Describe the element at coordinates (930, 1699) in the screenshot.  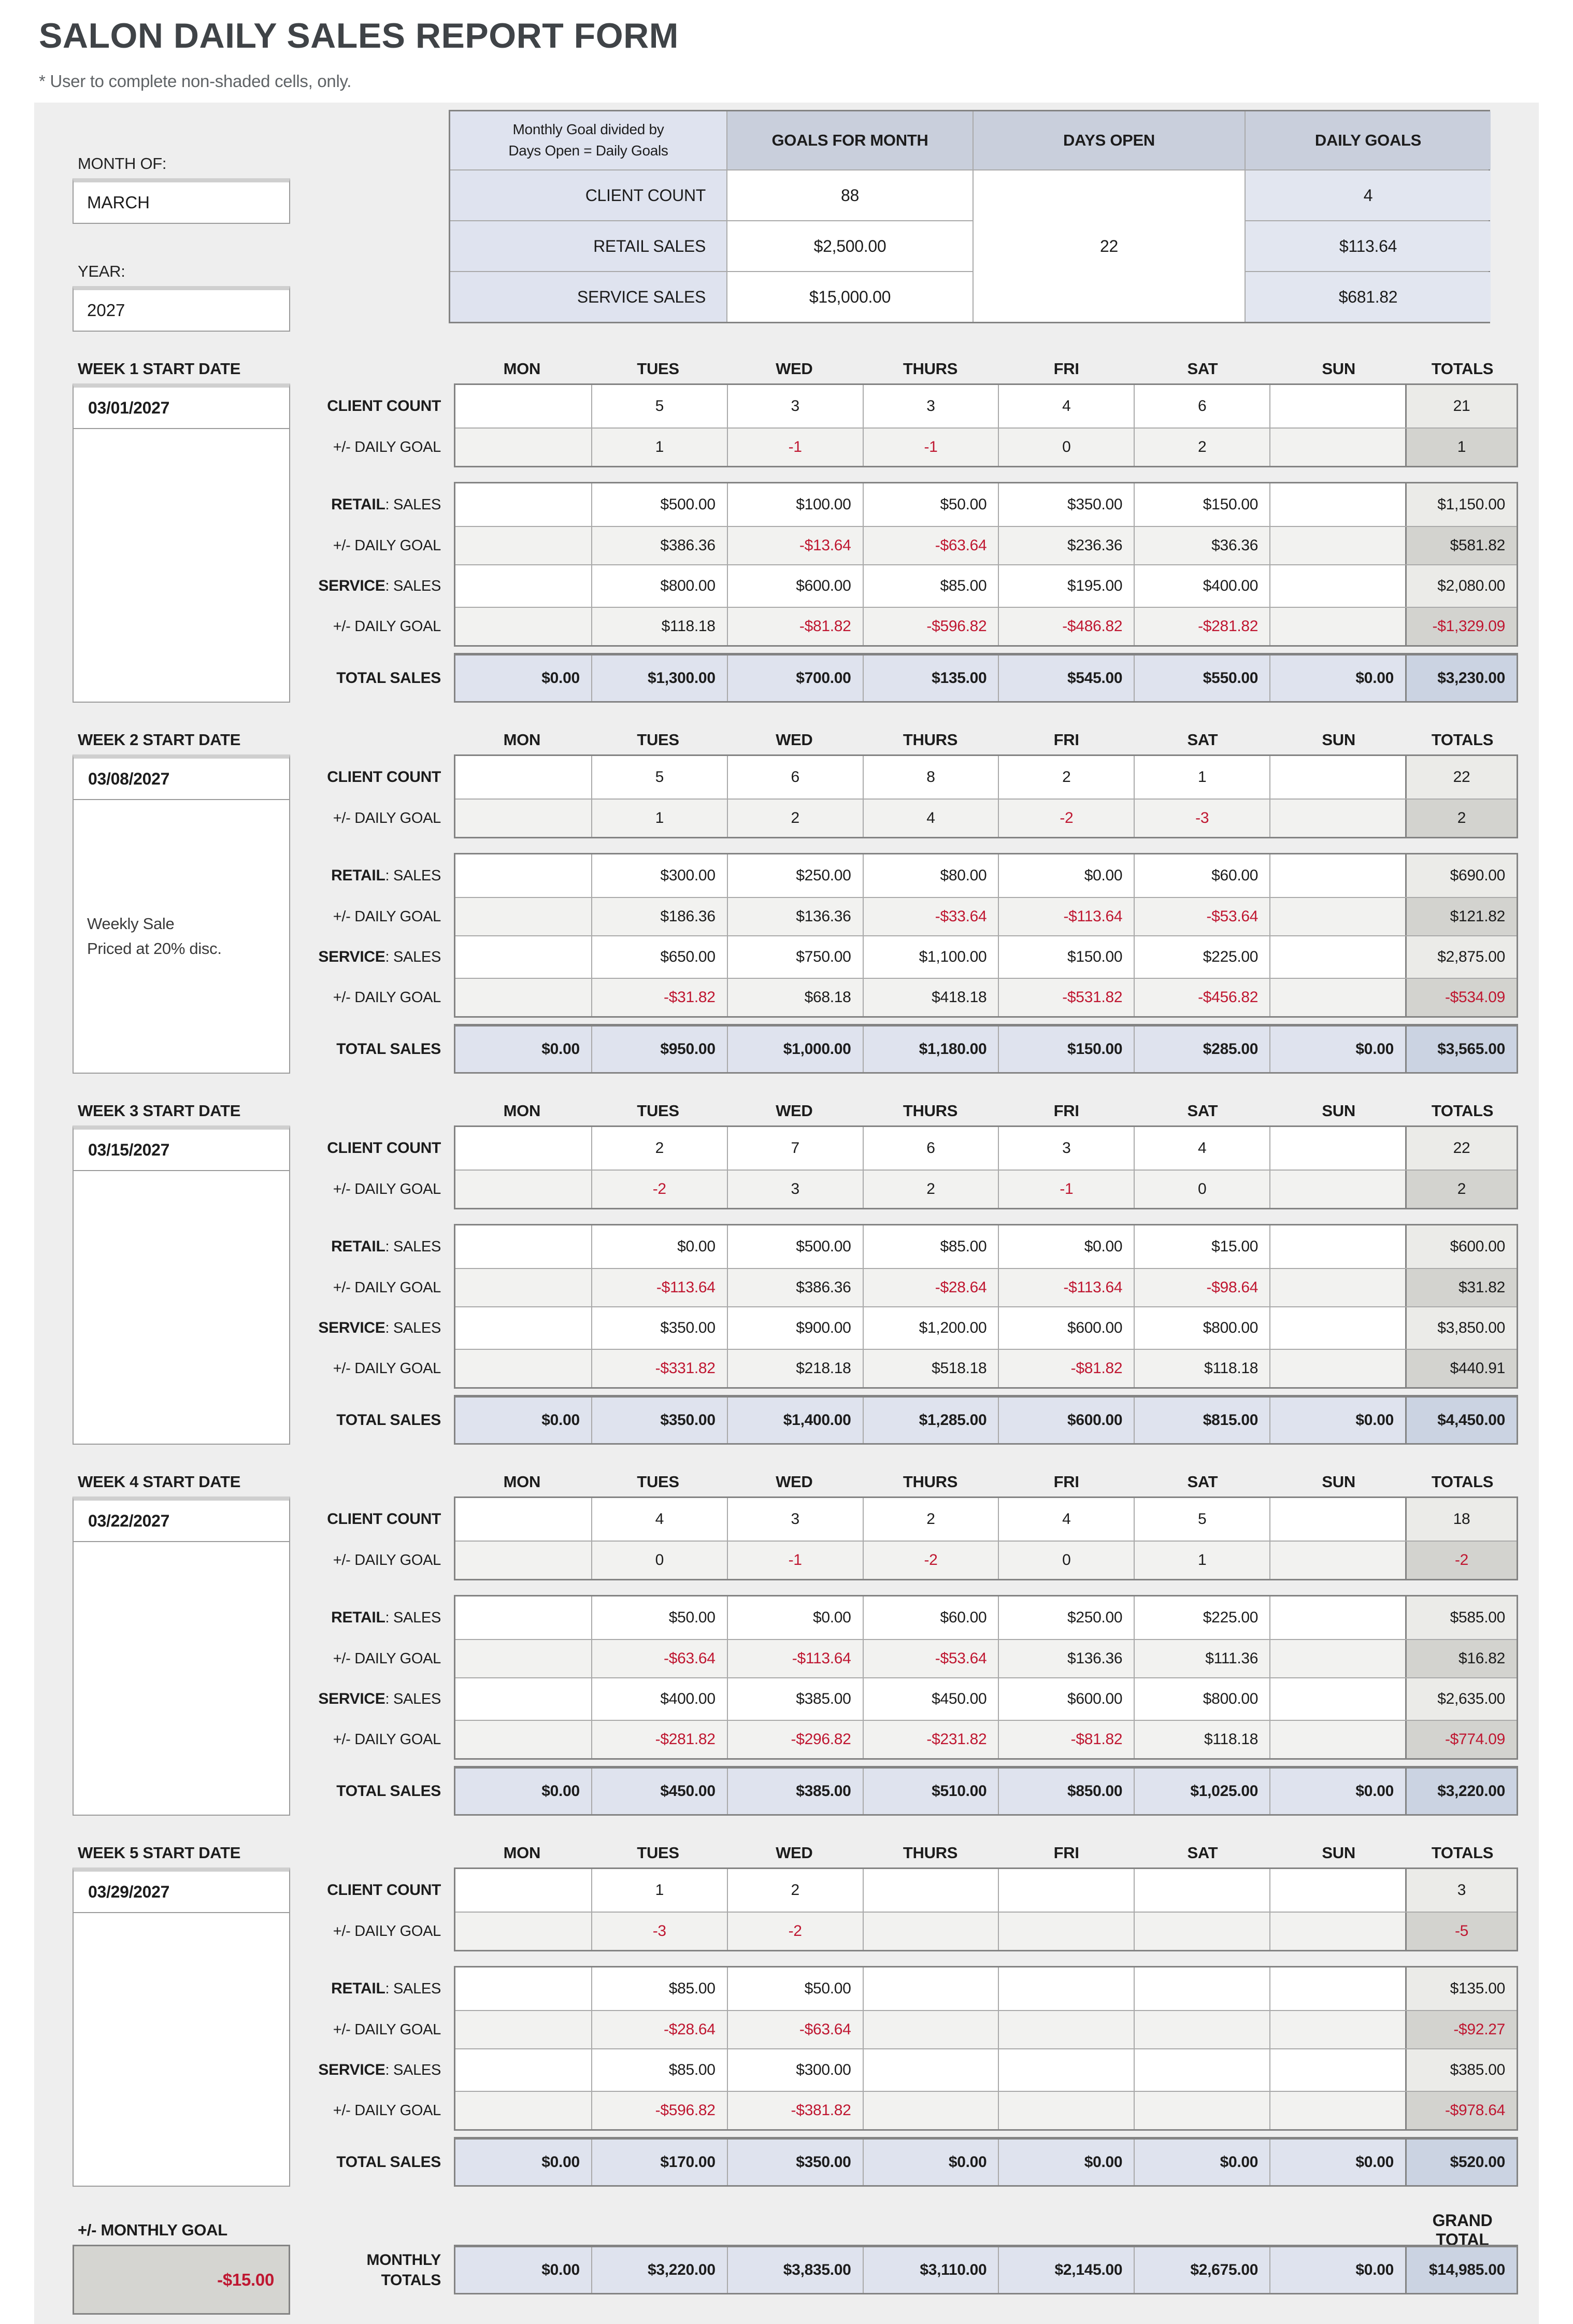
I see `table-cell: $450.00` at that location.